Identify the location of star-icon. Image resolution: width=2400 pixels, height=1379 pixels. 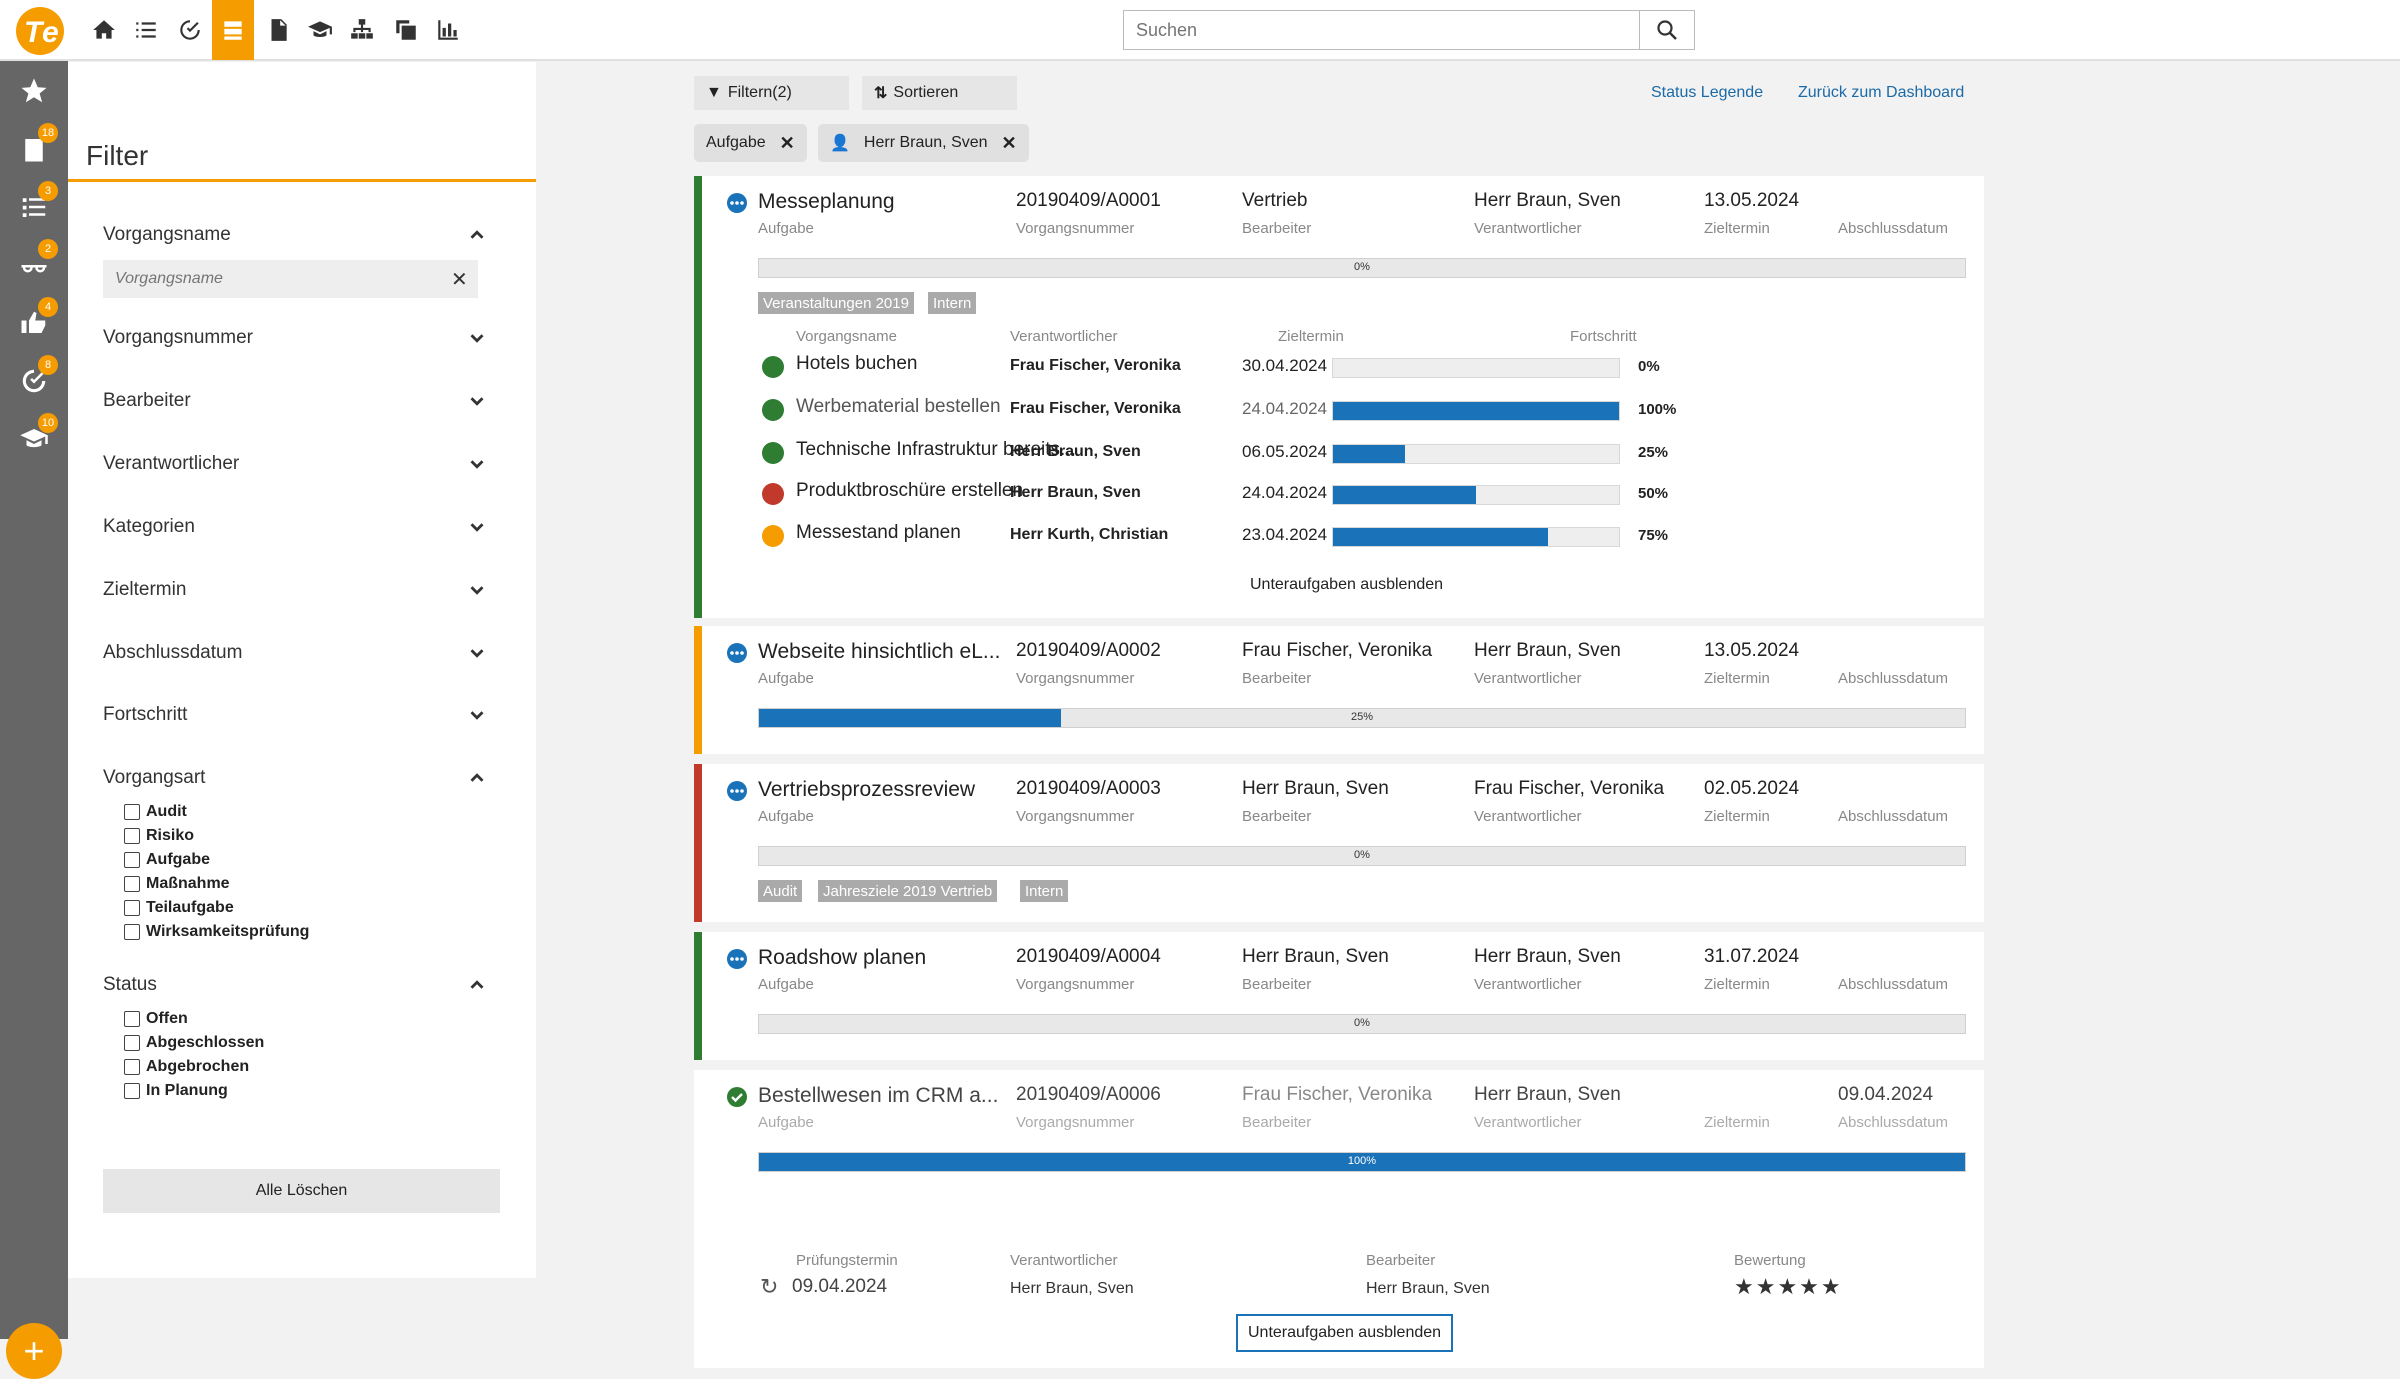
(34, 91).